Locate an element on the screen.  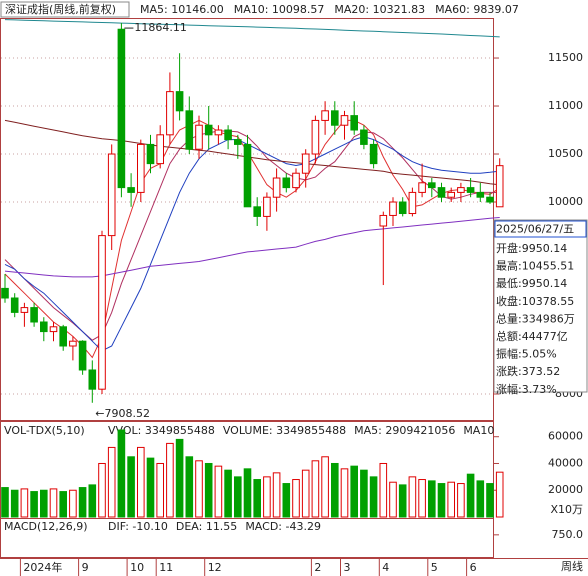
info-date: 2025/06/27/五 is located at coordinates (535, 229).